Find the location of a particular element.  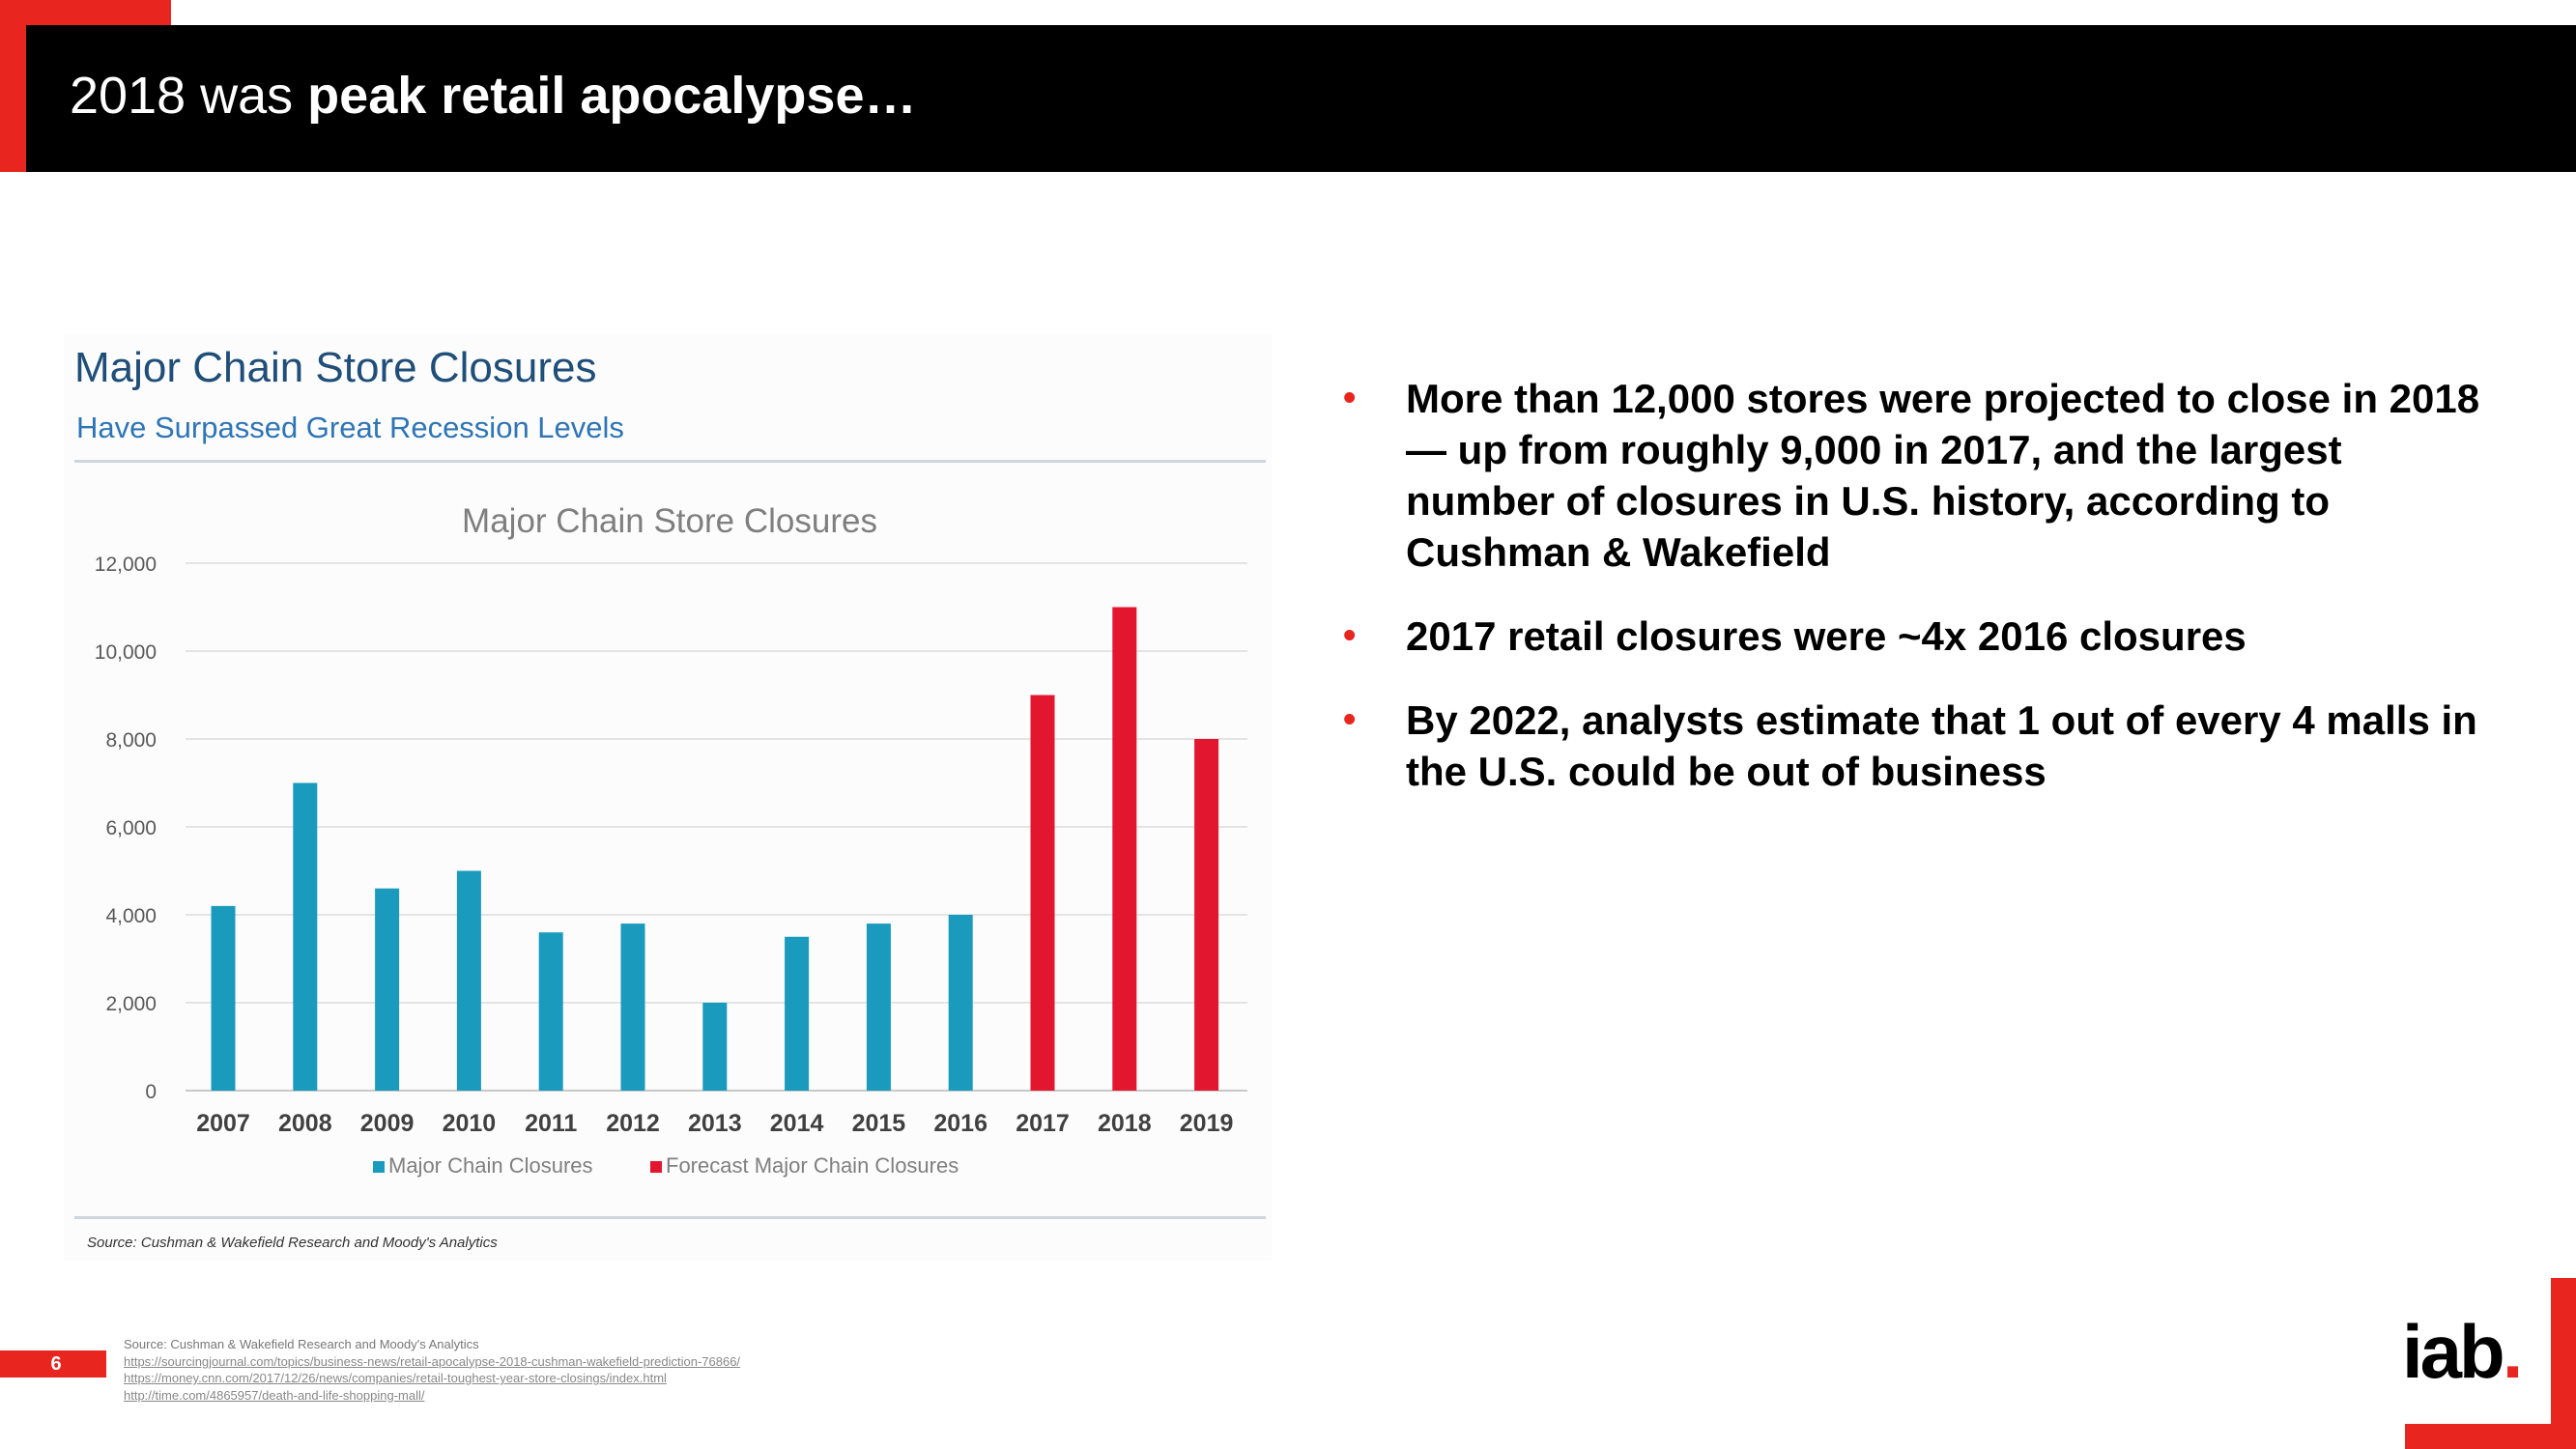

x-tick-label: 2011 is located at coordinates (551, 1123).